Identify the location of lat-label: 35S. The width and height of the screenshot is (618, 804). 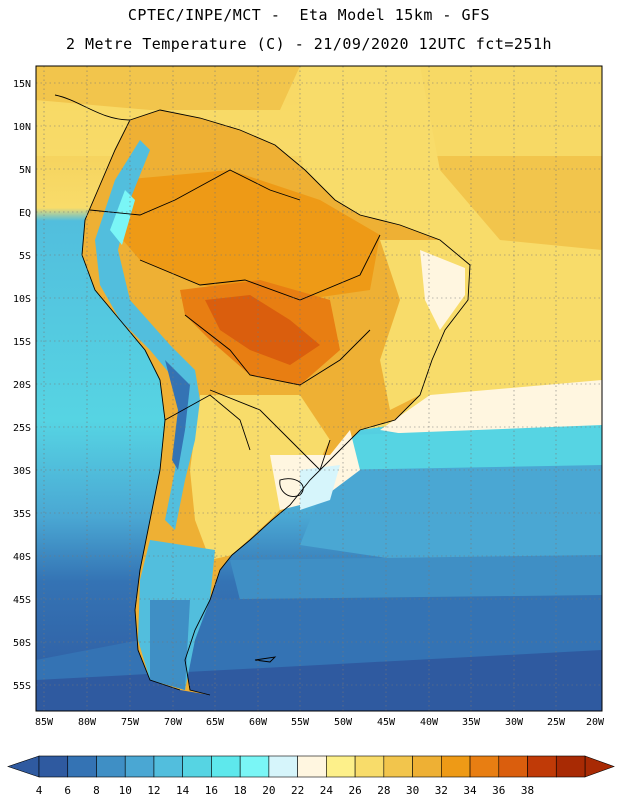
(22, 514).